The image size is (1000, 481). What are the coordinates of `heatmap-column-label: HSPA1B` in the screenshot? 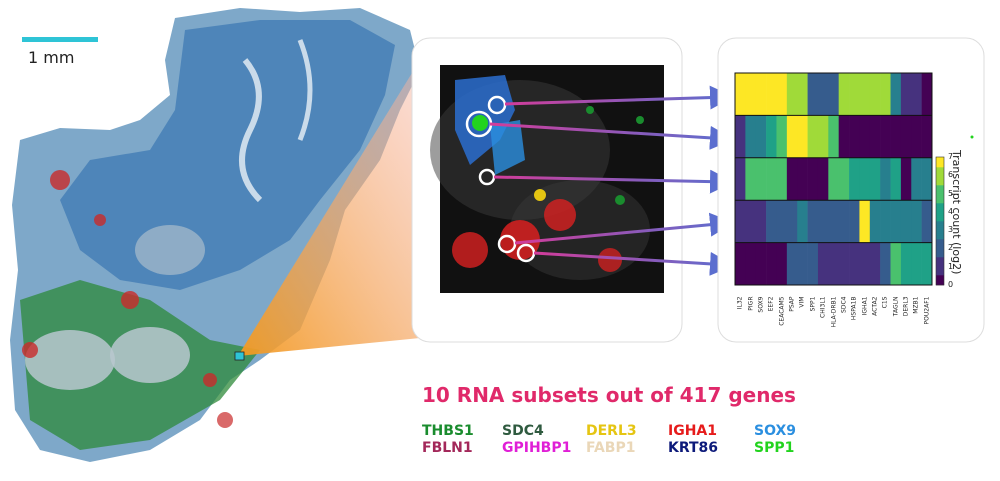 It's located at (854, 308).